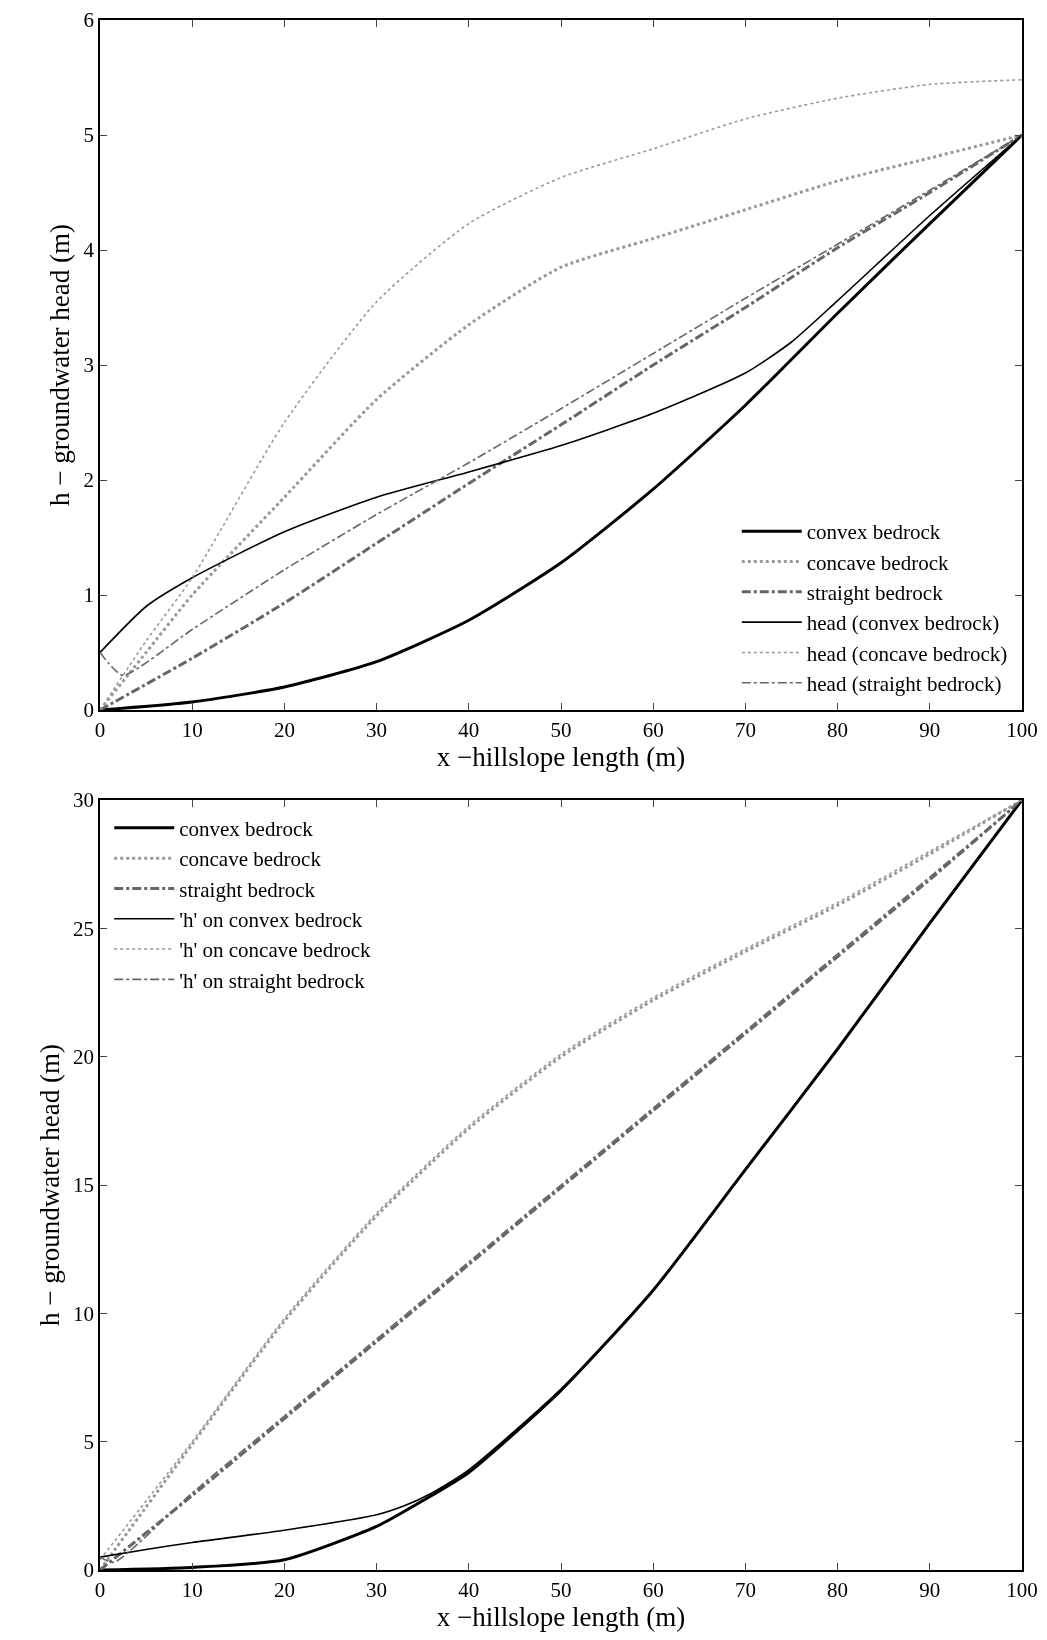  What do you see at coordinates (84, 1313) in the screenshot?
I see `y-tick-label: 10` at bounding box center [84, 1313].